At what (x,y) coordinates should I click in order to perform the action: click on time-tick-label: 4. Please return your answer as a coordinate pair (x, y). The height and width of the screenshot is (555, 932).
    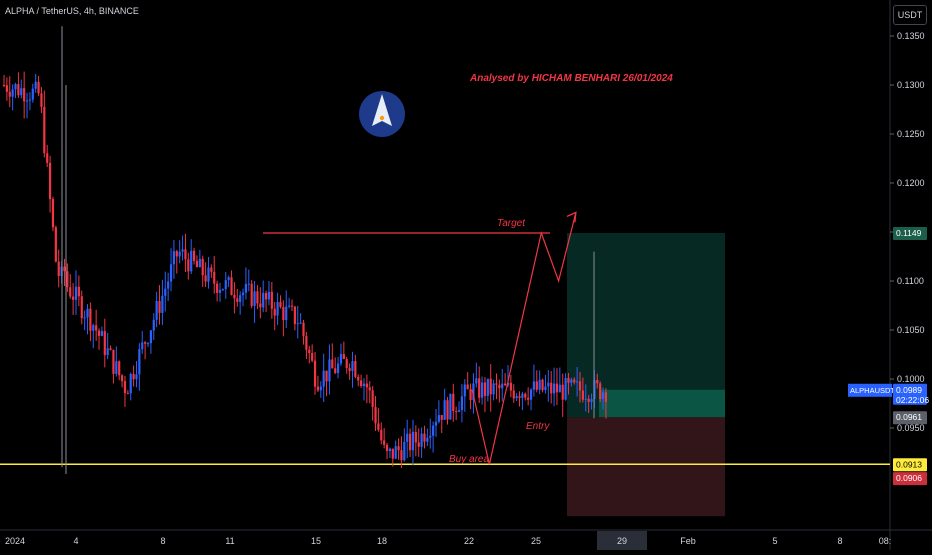
    Looking at the image, I should click on (75, 541).